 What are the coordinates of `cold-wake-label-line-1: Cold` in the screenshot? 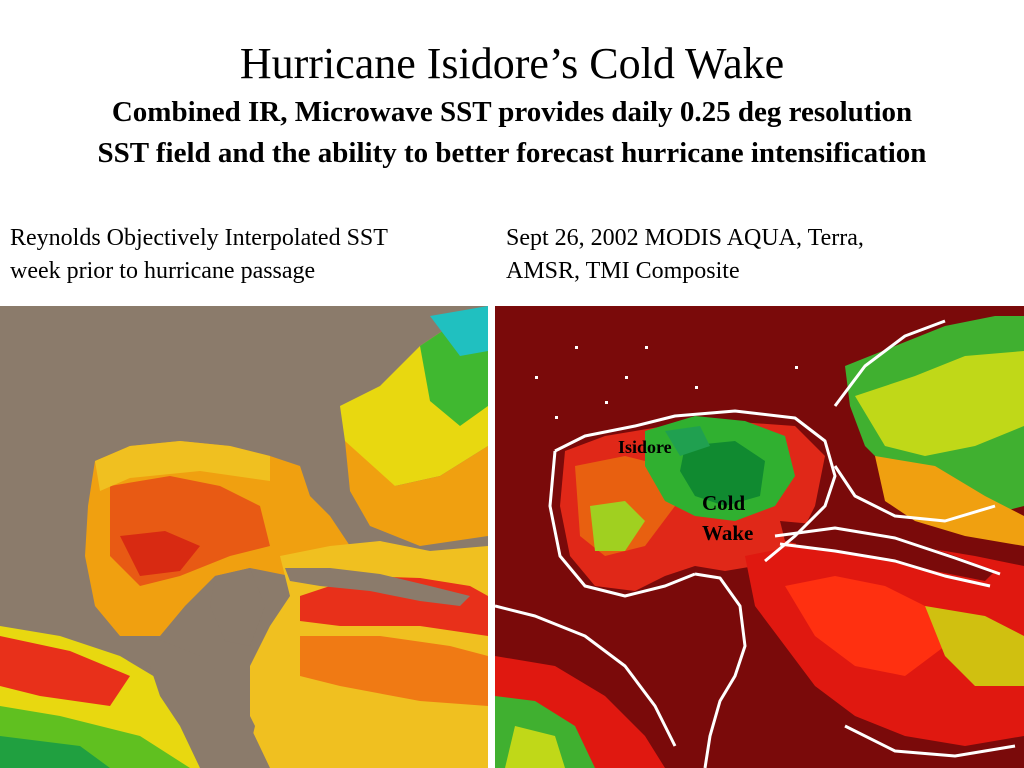 It's located at (724, 503).